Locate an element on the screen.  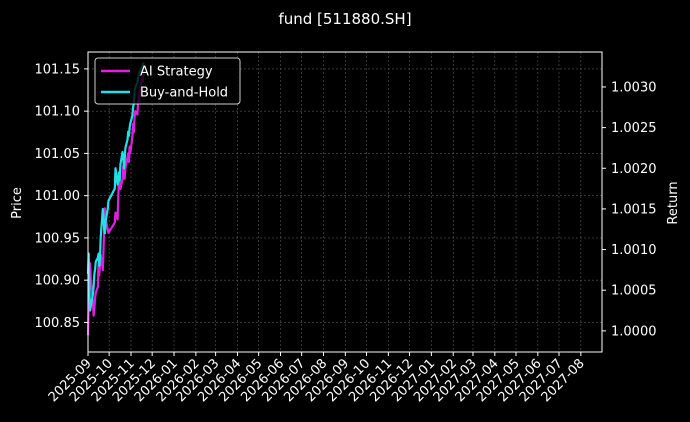
y2-tick-label: 1.0025 is located at coordinates (634, 128).